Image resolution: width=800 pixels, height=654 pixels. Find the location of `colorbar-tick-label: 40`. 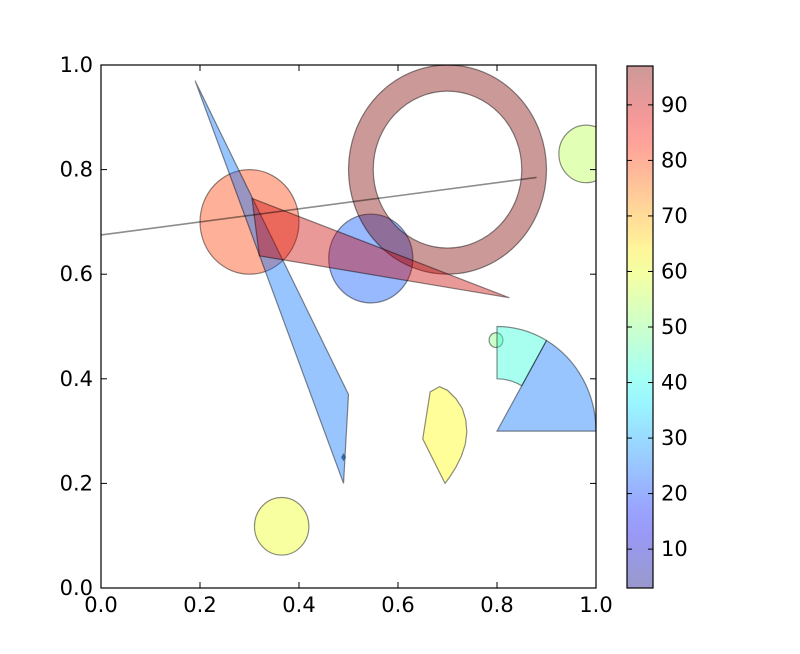

colorbar-tick-label: 40 is located at coordinates (674, 383).